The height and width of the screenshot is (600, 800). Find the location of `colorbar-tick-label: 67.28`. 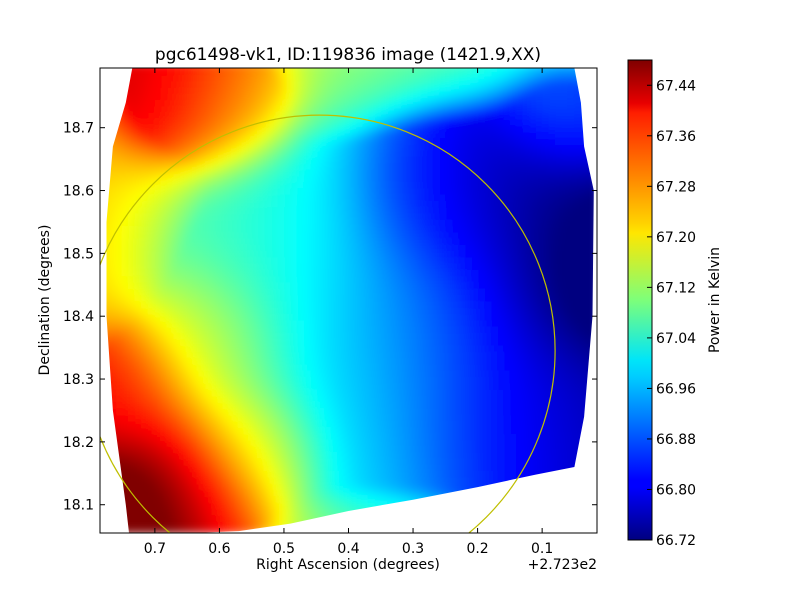

colorbar-tick-label: 67.28 is located at coordinates (676, 187).